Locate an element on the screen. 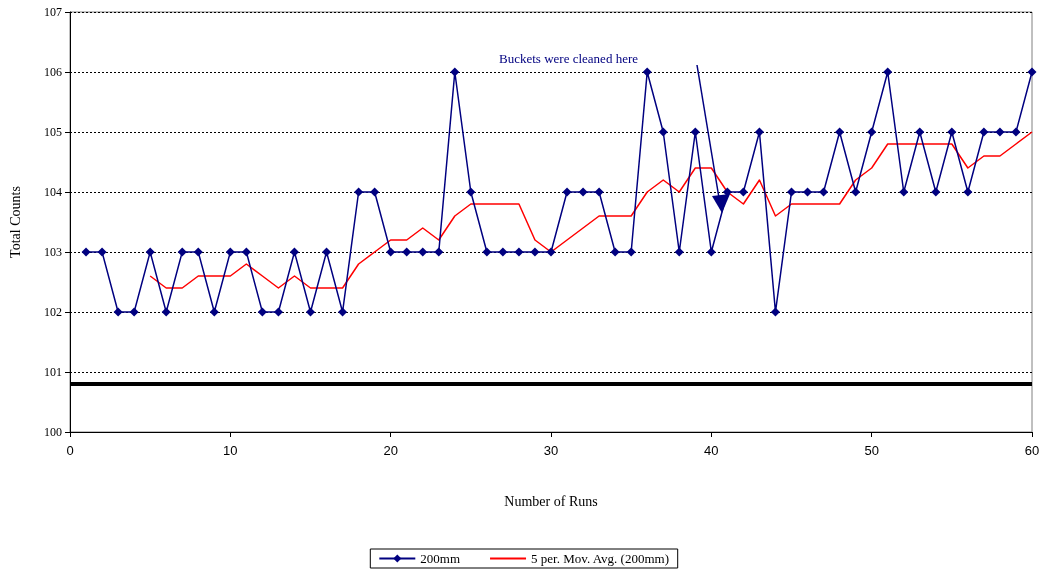  annotation: Buckets were cleaned here is located at coordinates (569, 58).